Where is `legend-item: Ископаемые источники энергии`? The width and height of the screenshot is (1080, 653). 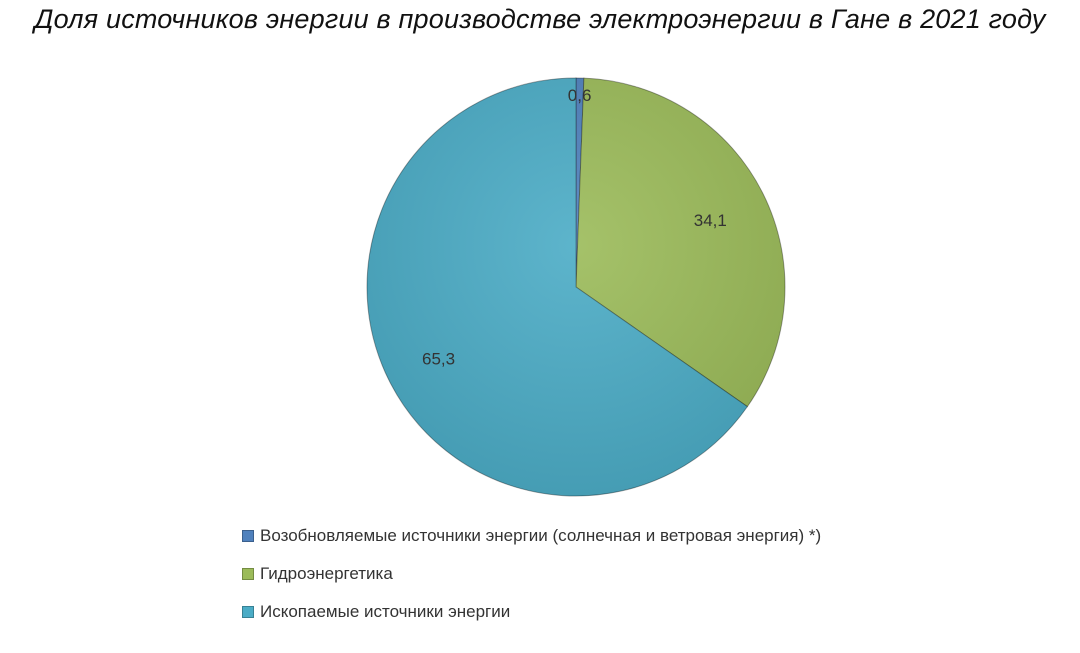 legend-item: Ископаемые источники энергии is located at coordinates (531, 612).